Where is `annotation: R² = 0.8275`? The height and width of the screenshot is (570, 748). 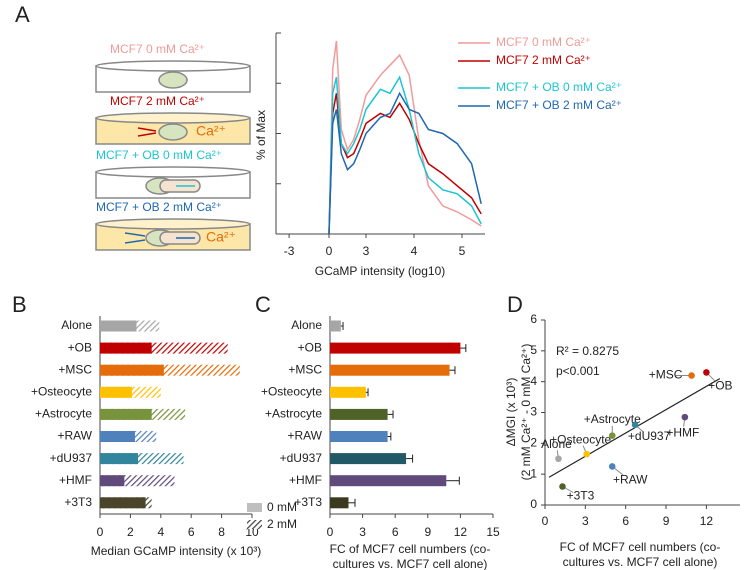 annotation: R² = 0.8275 is located at coordinates (587, 351).